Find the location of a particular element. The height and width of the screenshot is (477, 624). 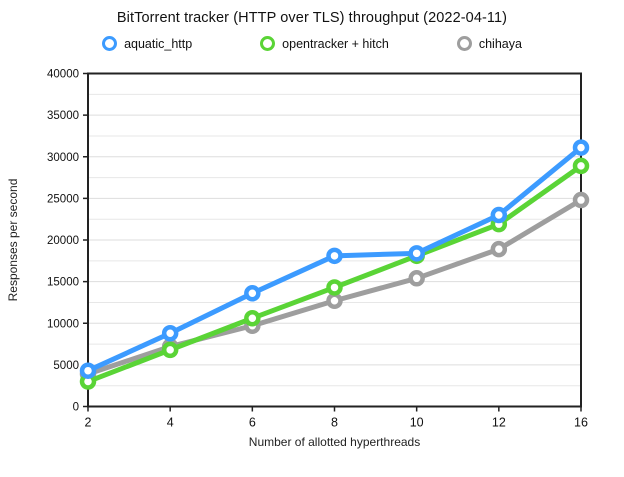

y-tick-label: 30000 is located at coordinates (63, 158).